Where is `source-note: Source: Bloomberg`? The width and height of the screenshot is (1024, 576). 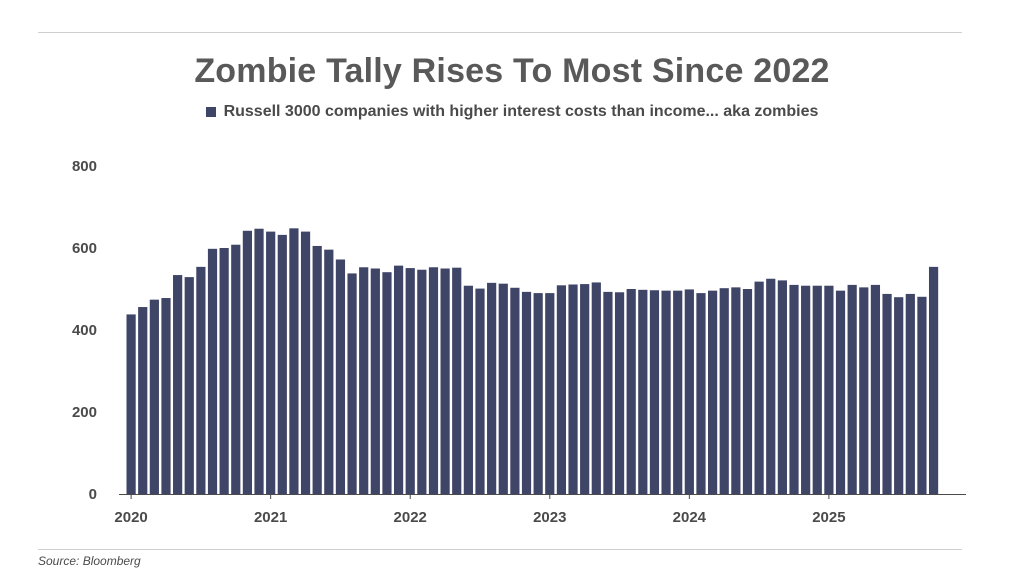 source-note: Source: Bloomberg is located at coordinates (89, 561).